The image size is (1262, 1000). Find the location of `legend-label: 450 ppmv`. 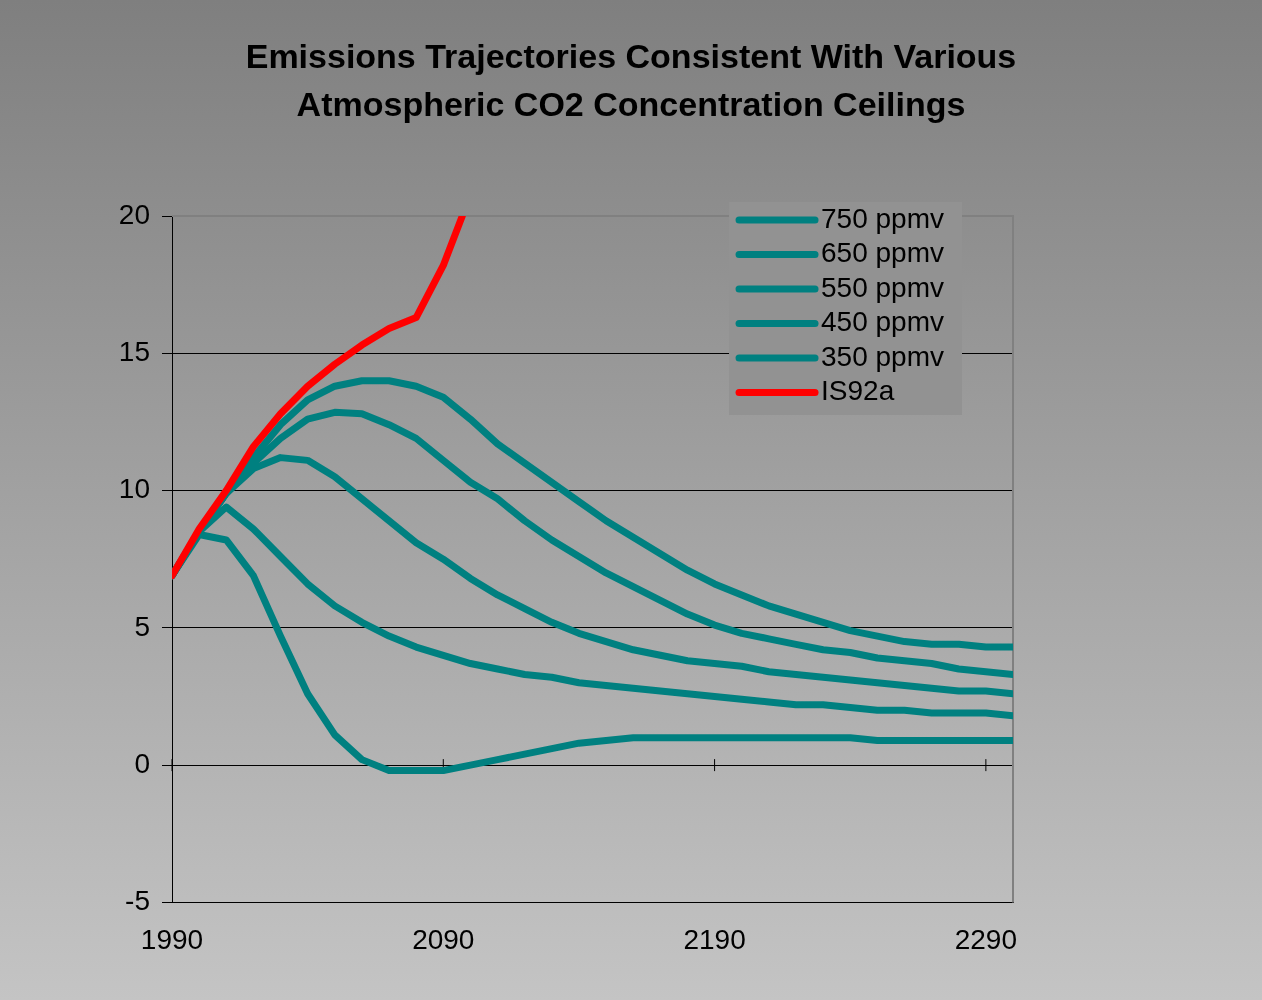

legend-label: 450 ppmv is located at coordinates (882, 322).